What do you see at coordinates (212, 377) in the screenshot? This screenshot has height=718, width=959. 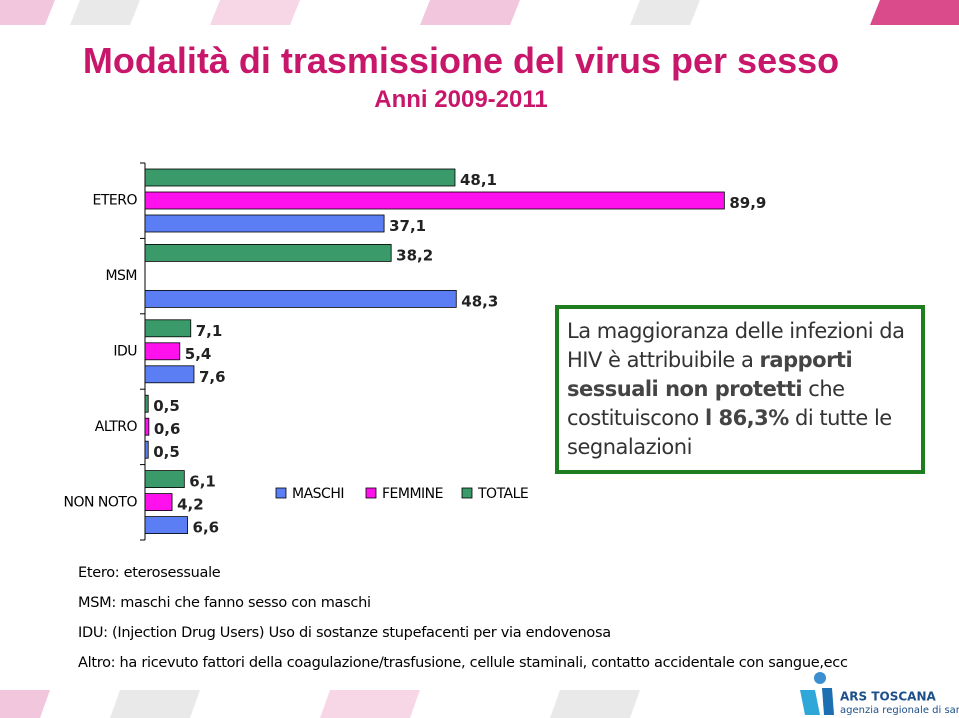 I see `data-label: 7,6` at bounding box center [212, 377].